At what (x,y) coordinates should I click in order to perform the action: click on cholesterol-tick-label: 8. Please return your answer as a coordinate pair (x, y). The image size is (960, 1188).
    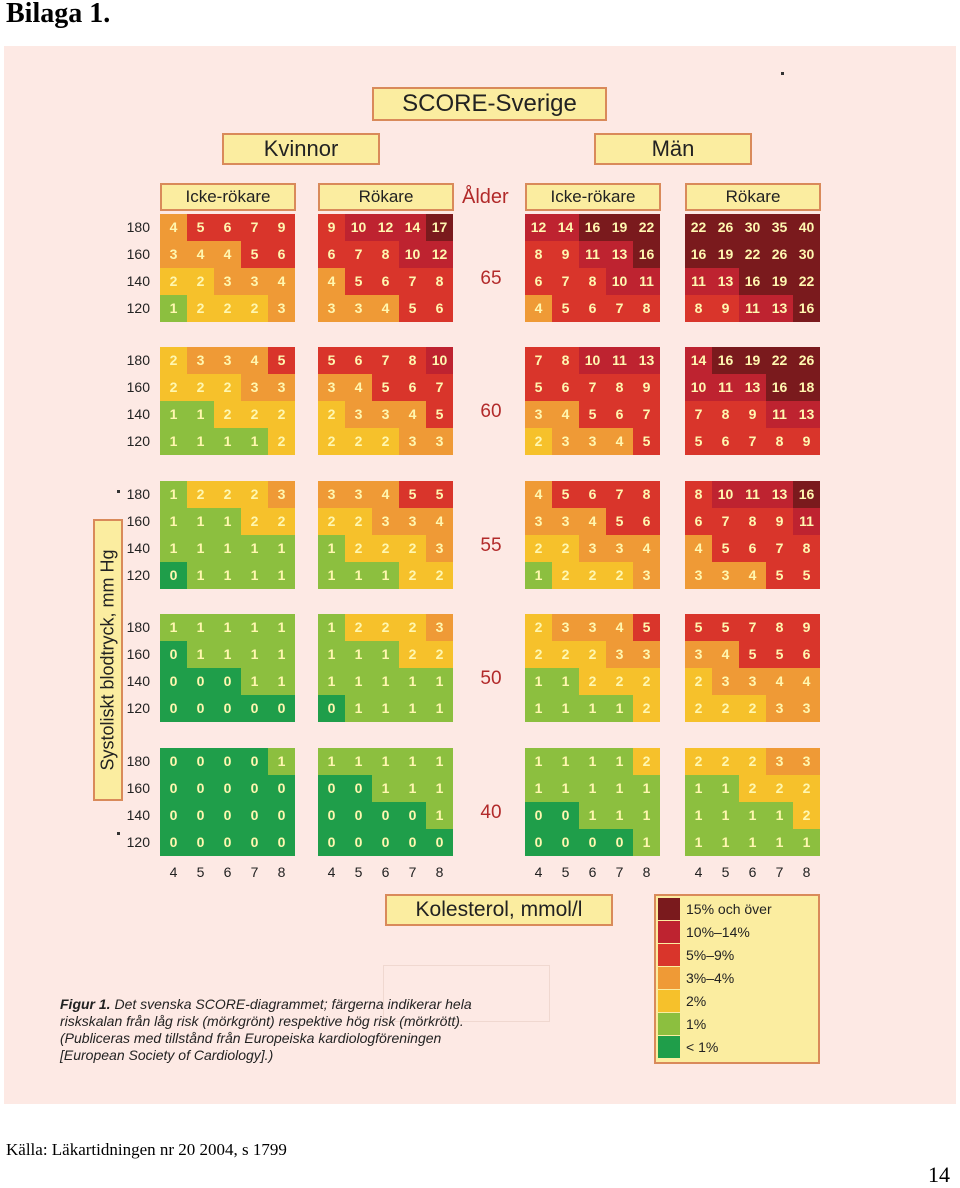
    Looking at the image, I should click on (806, 872).